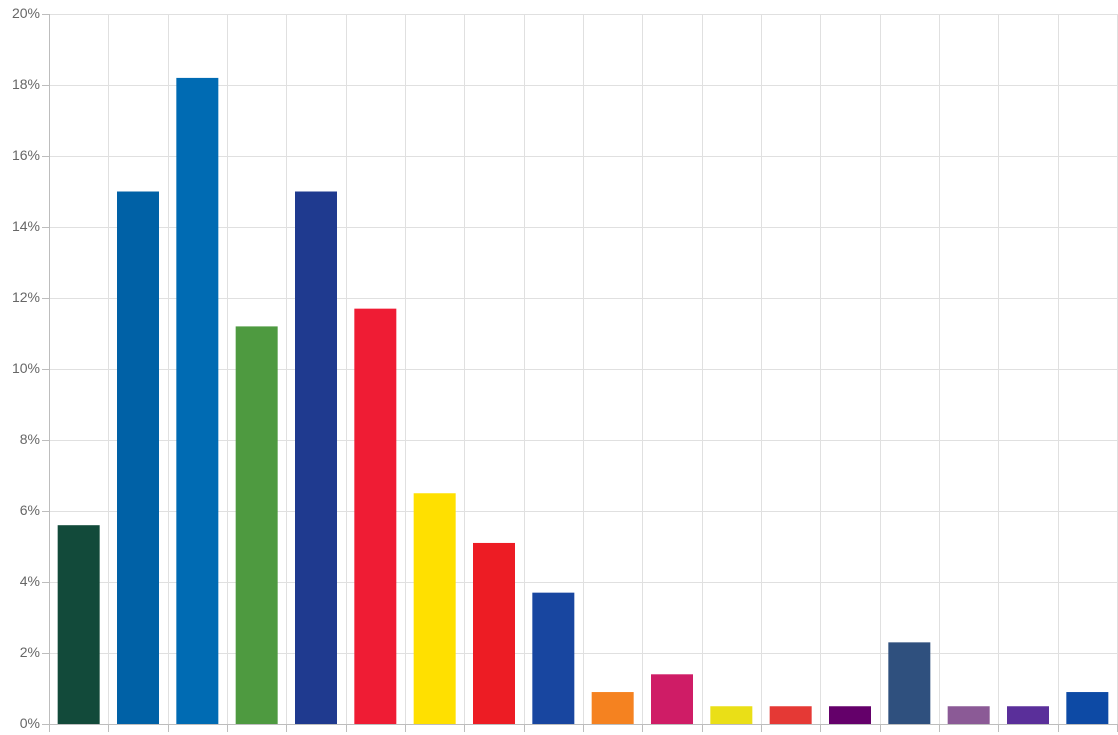  What do you see at coordinates (26, 13) in the screenshot?
I see `y-tick-label: 20%` at bounding box center [26, 13].